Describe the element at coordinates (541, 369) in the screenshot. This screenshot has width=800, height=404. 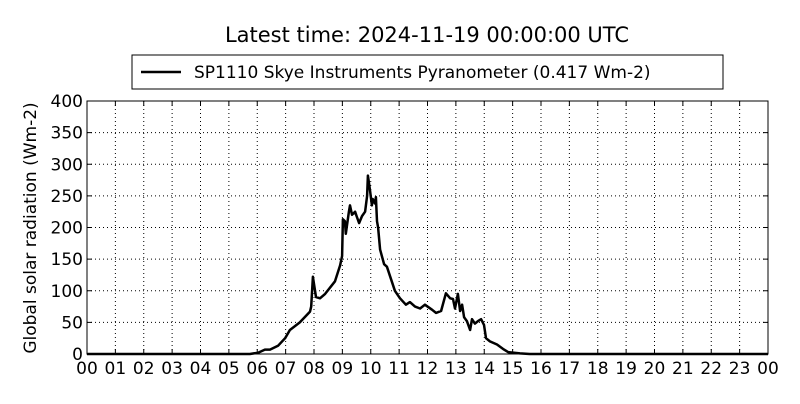
I see `x-tick-label: 16` at that location.